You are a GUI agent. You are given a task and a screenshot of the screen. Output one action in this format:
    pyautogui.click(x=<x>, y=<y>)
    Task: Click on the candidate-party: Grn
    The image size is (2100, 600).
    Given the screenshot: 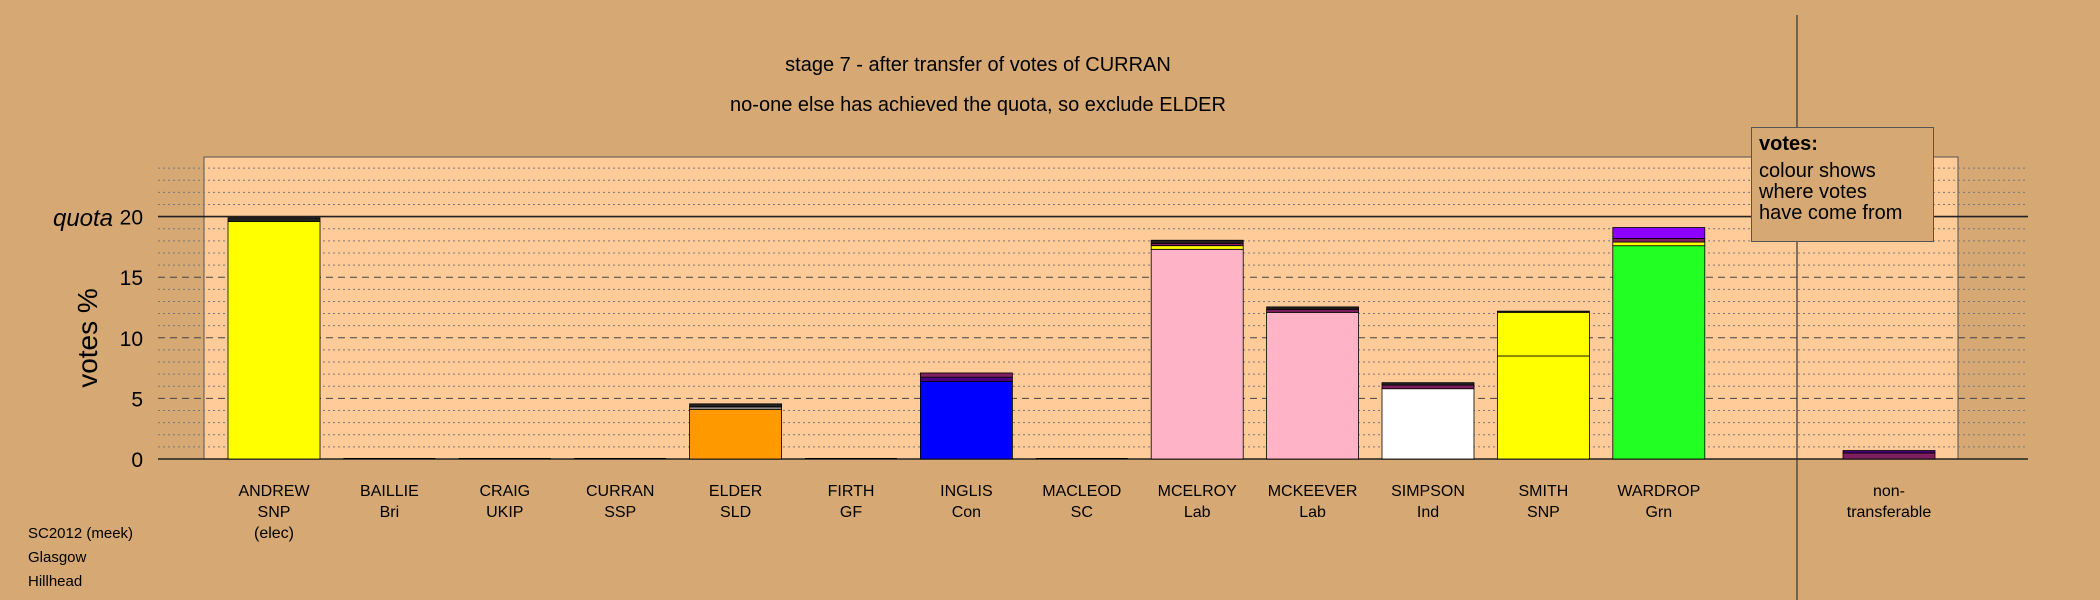 What is the action you would take?
    pyautogui.click(x=1658, y=512)
    